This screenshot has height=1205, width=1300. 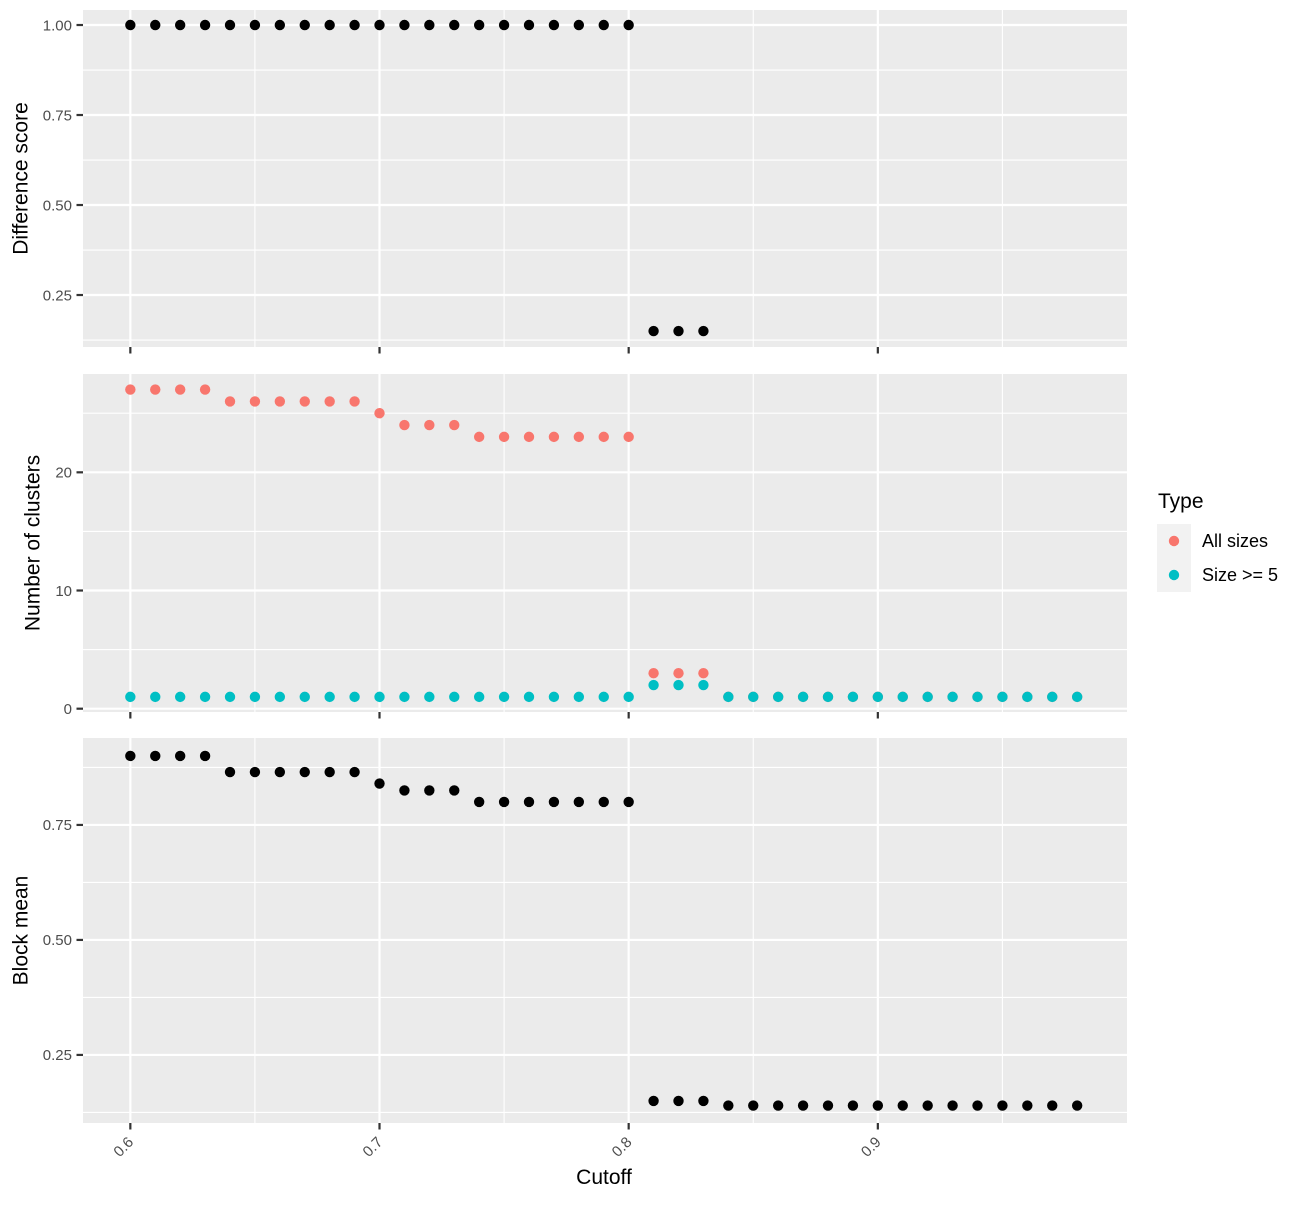 I want to click on y-tick-label: 1.00, so click(x=57, y=25).